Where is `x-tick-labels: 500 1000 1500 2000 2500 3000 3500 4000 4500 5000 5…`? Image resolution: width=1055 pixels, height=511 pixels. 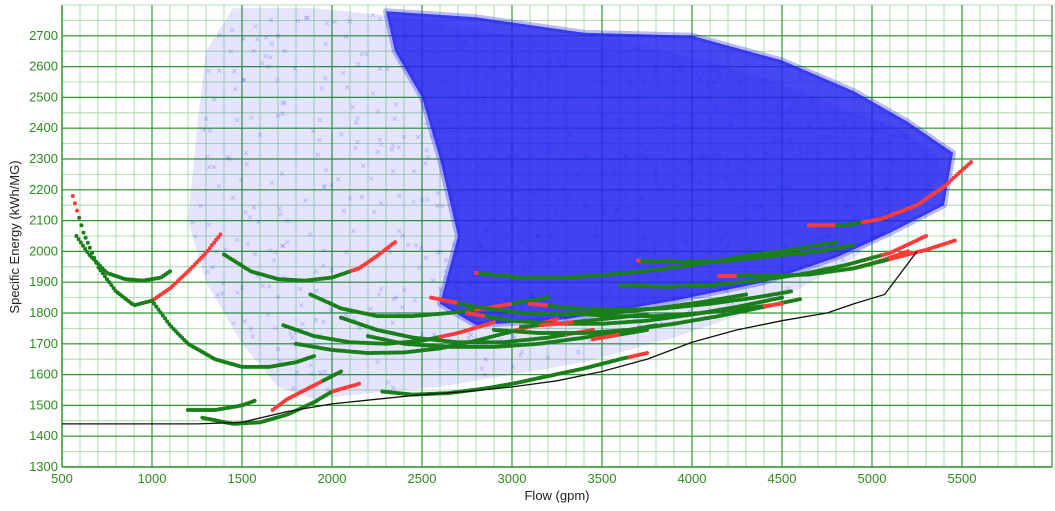
x-tick-labels: 500 1000 1500 2000 2500 3000 3500 4000 4500 5000 5… is located at coordinates (513, 478).